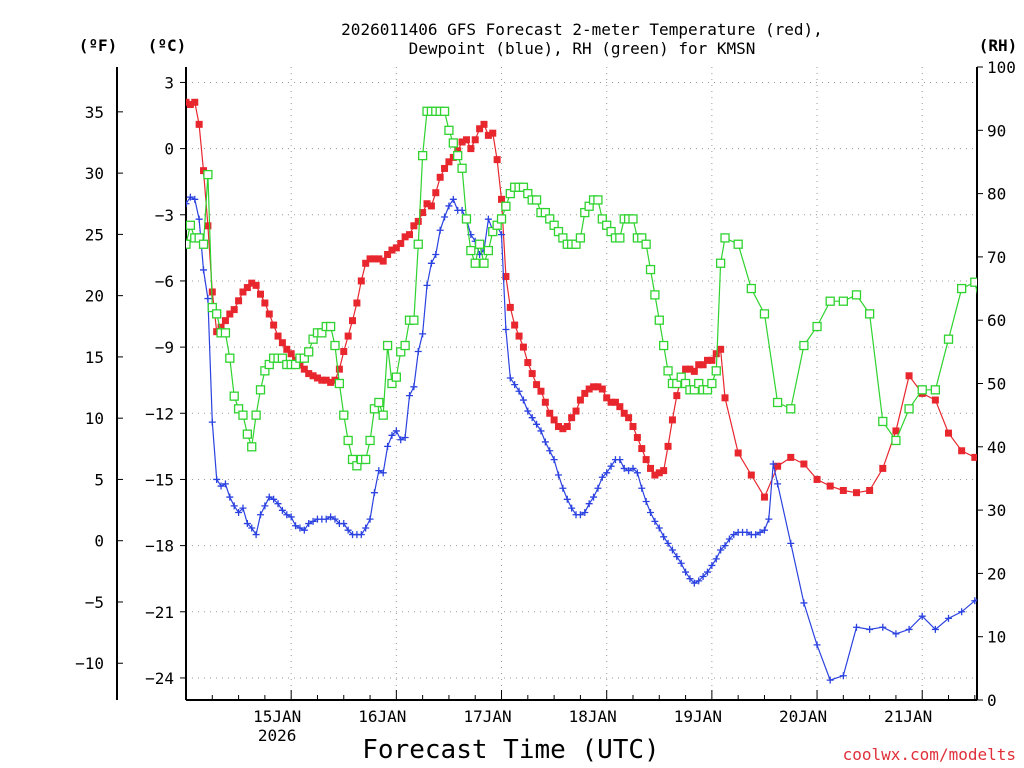  What do you see at coordinates (99, 479) in the screenshot?
I see `fahrenheit-tick-label: 5` at bounding box center [99, 479].